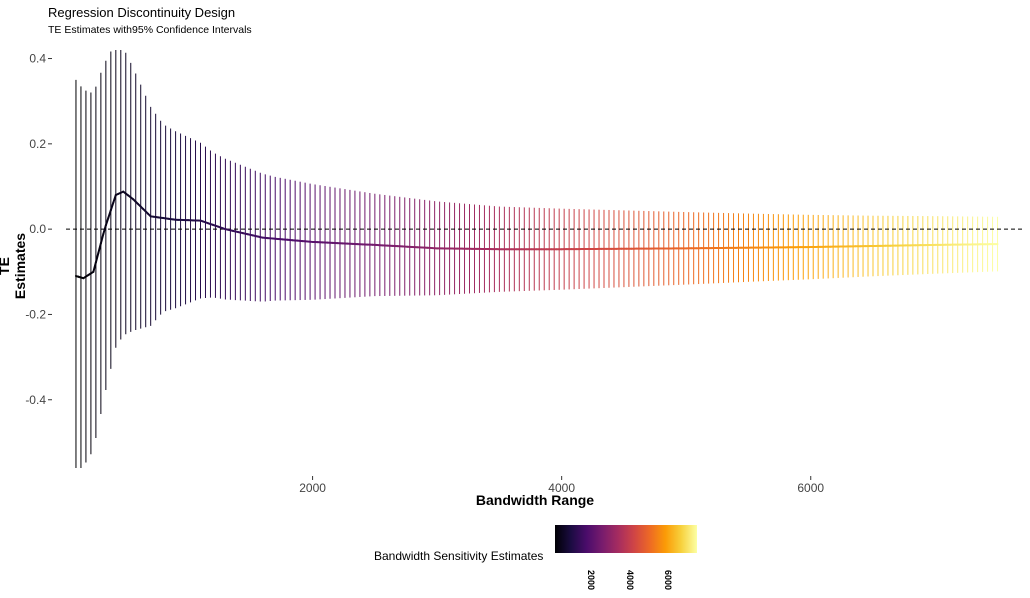  I want to click on y-tick-label: -0.2, so click(35, 314).